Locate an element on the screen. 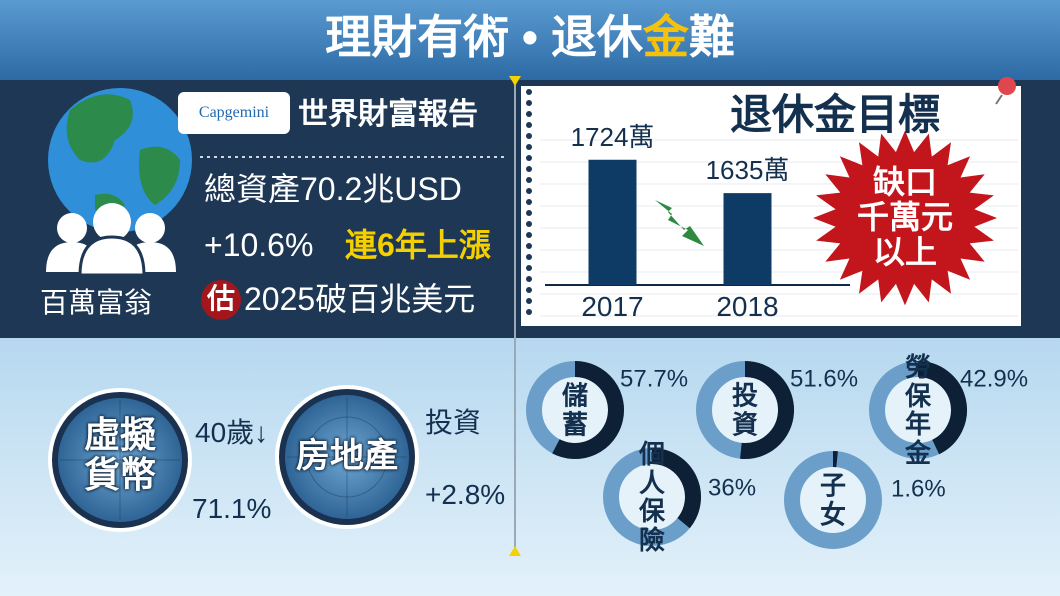 This screenshot has width=1060, height=596. title: 理財有術 • 退休金難 is located at coordinates (530, 37).